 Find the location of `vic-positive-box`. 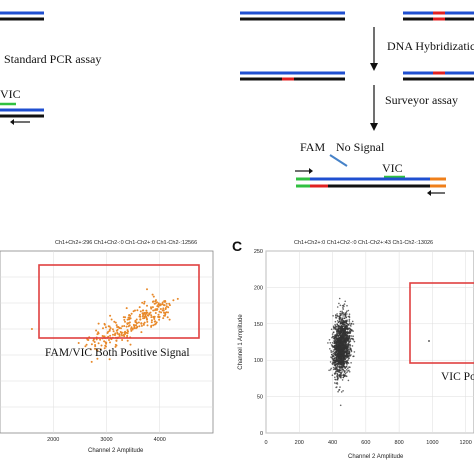

vic-positive-box is located at coordinates (441, 323).